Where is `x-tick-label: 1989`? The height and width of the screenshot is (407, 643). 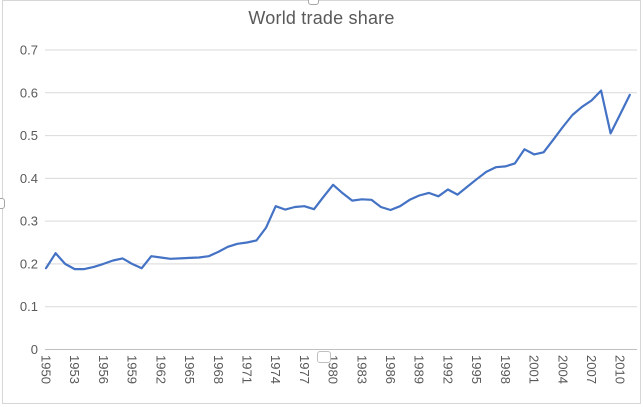
x-tick-label: 1989 is located at coordinates (419, 369).